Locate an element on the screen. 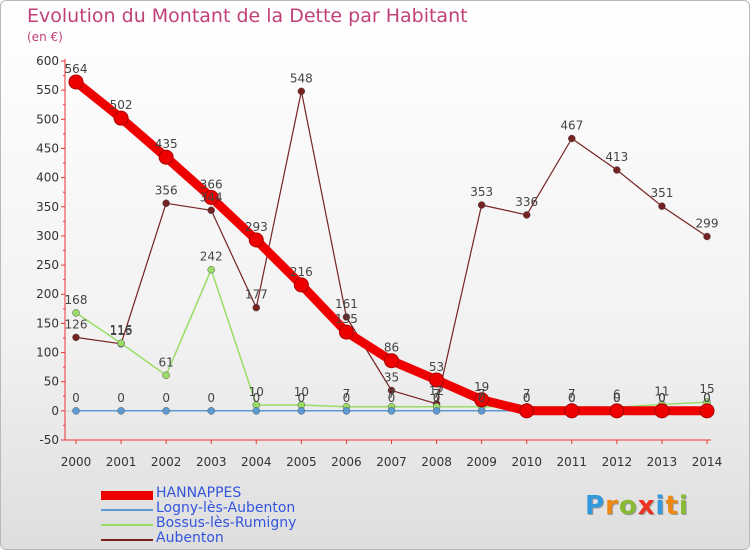  logo-letter: P is located at coordinates (595, 506).